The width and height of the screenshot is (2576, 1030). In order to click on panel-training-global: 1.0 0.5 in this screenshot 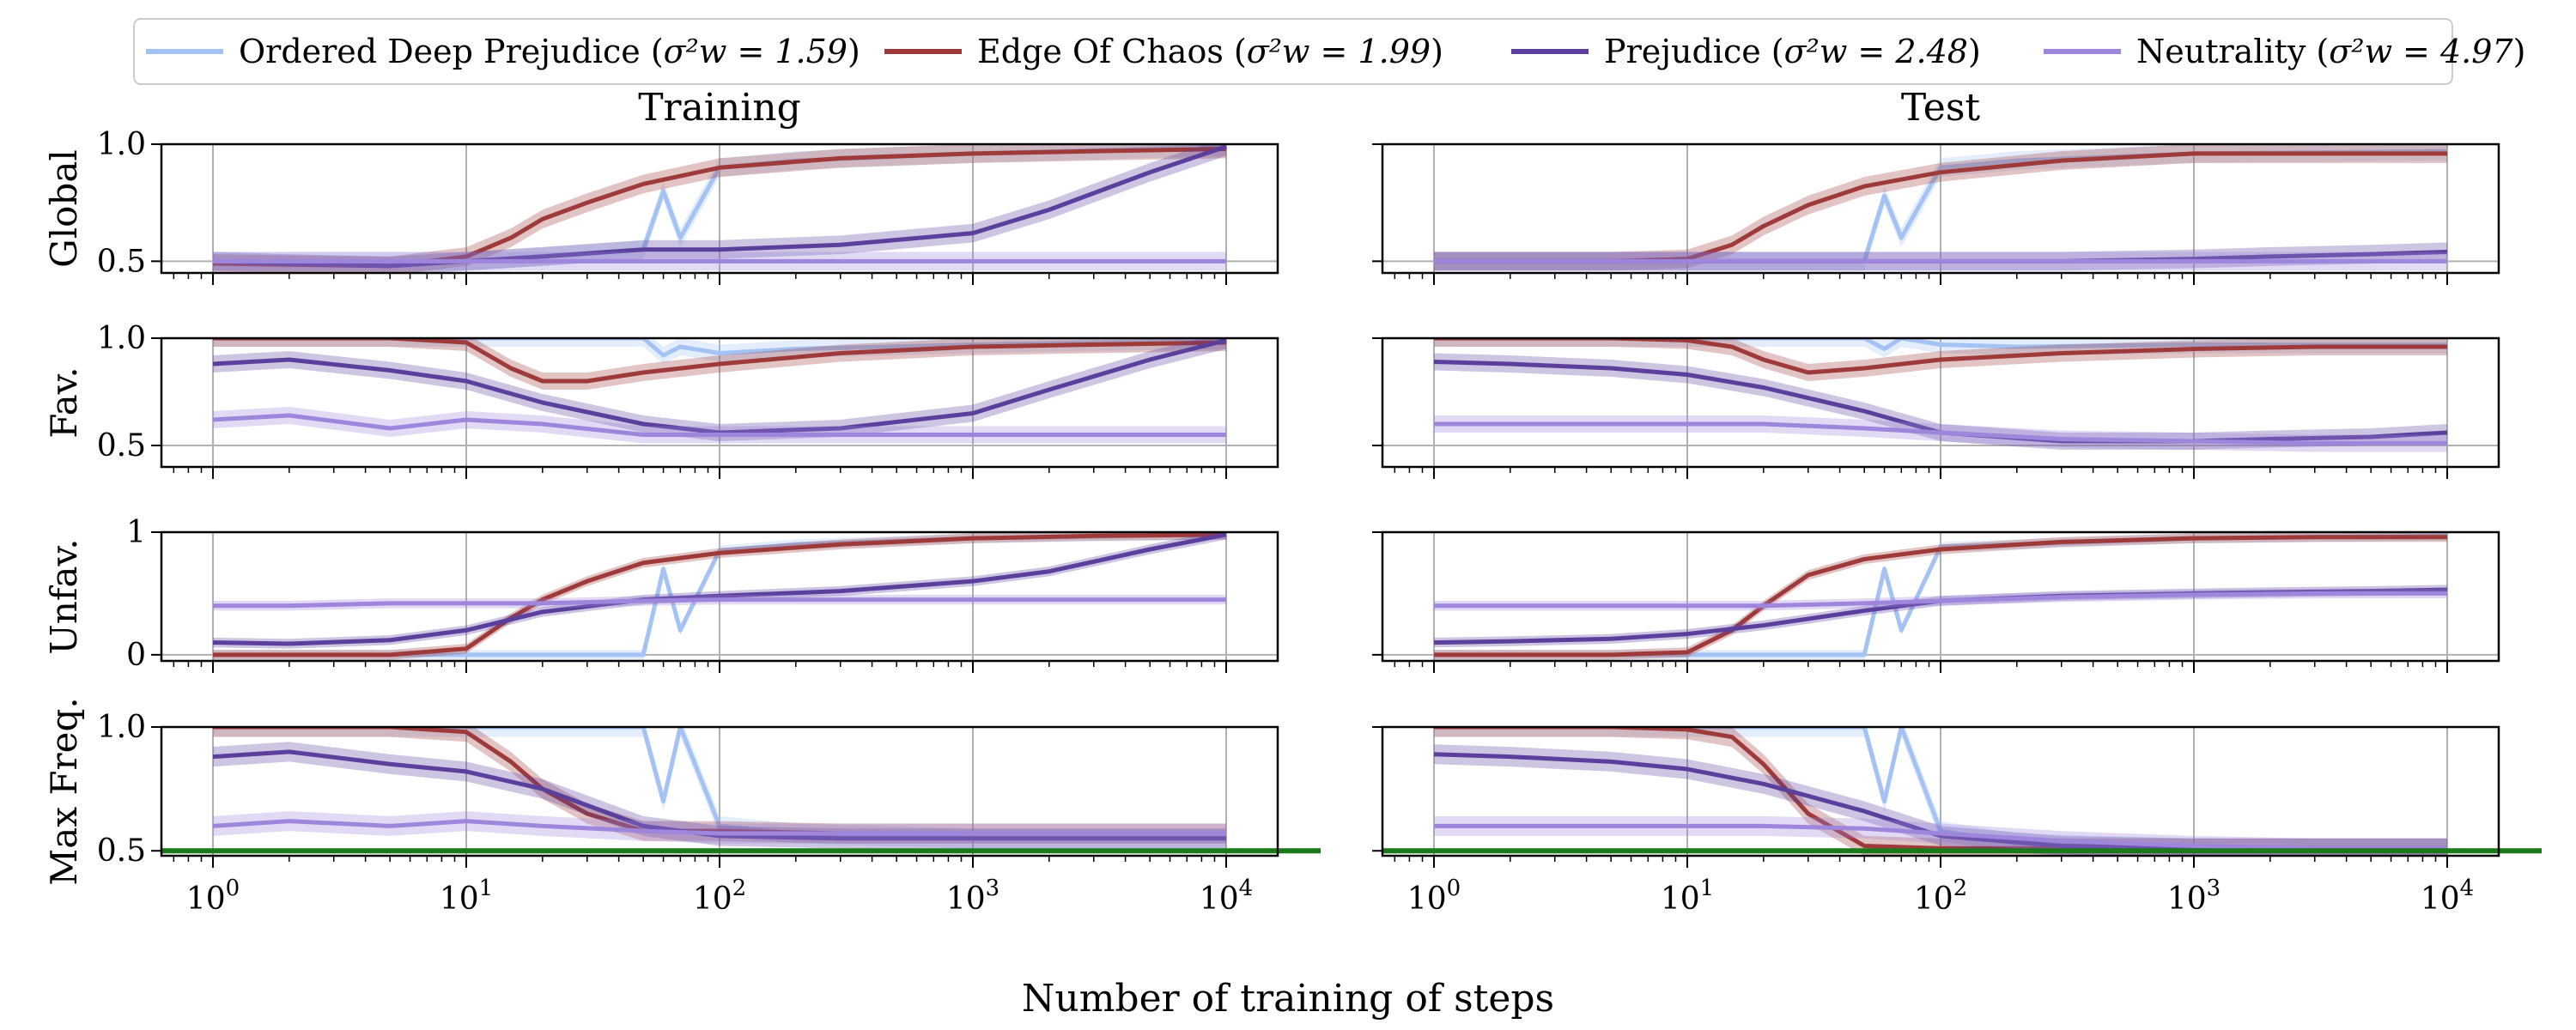, I will do `click(688, 206)`.